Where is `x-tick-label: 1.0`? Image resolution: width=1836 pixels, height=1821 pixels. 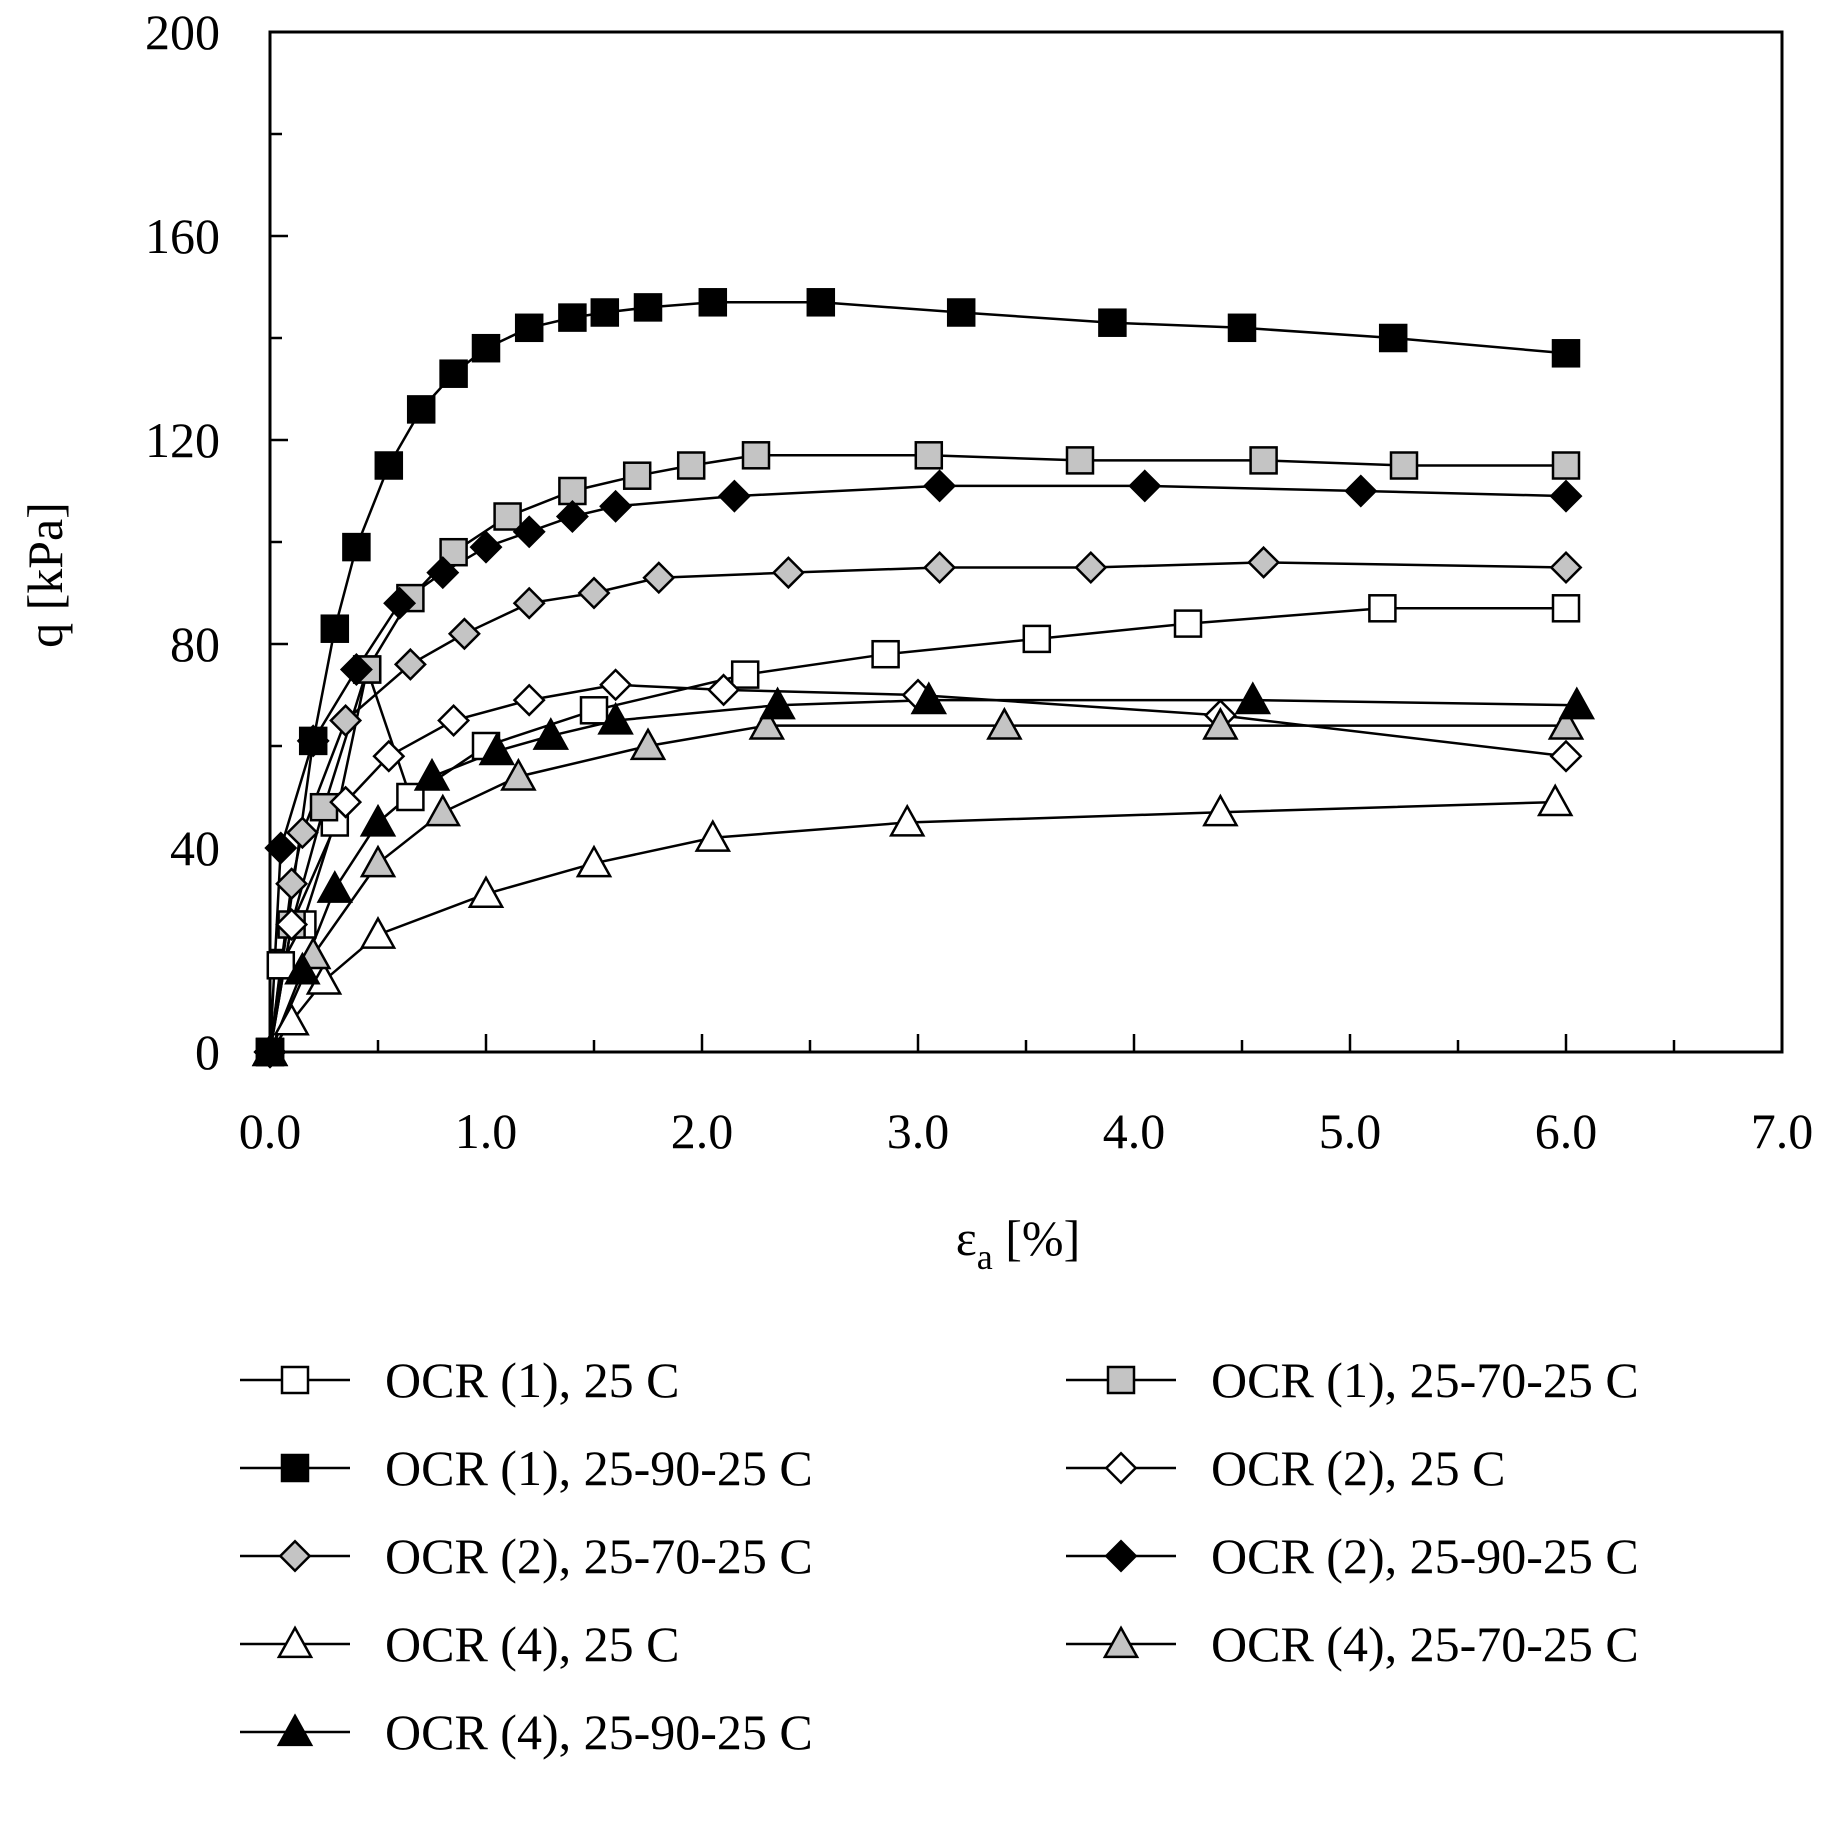 x-tick-label: 1.0 is located at coordinates (486, 1131).